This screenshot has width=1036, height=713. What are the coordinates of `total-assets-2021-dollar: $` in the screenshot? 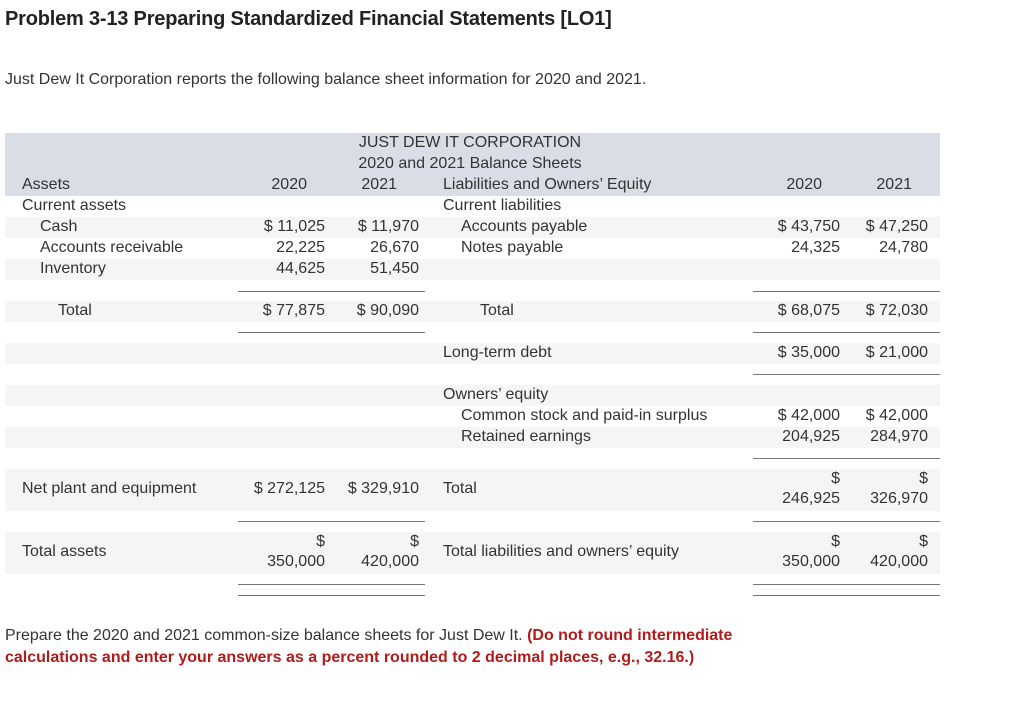 It's located at (414, 541).